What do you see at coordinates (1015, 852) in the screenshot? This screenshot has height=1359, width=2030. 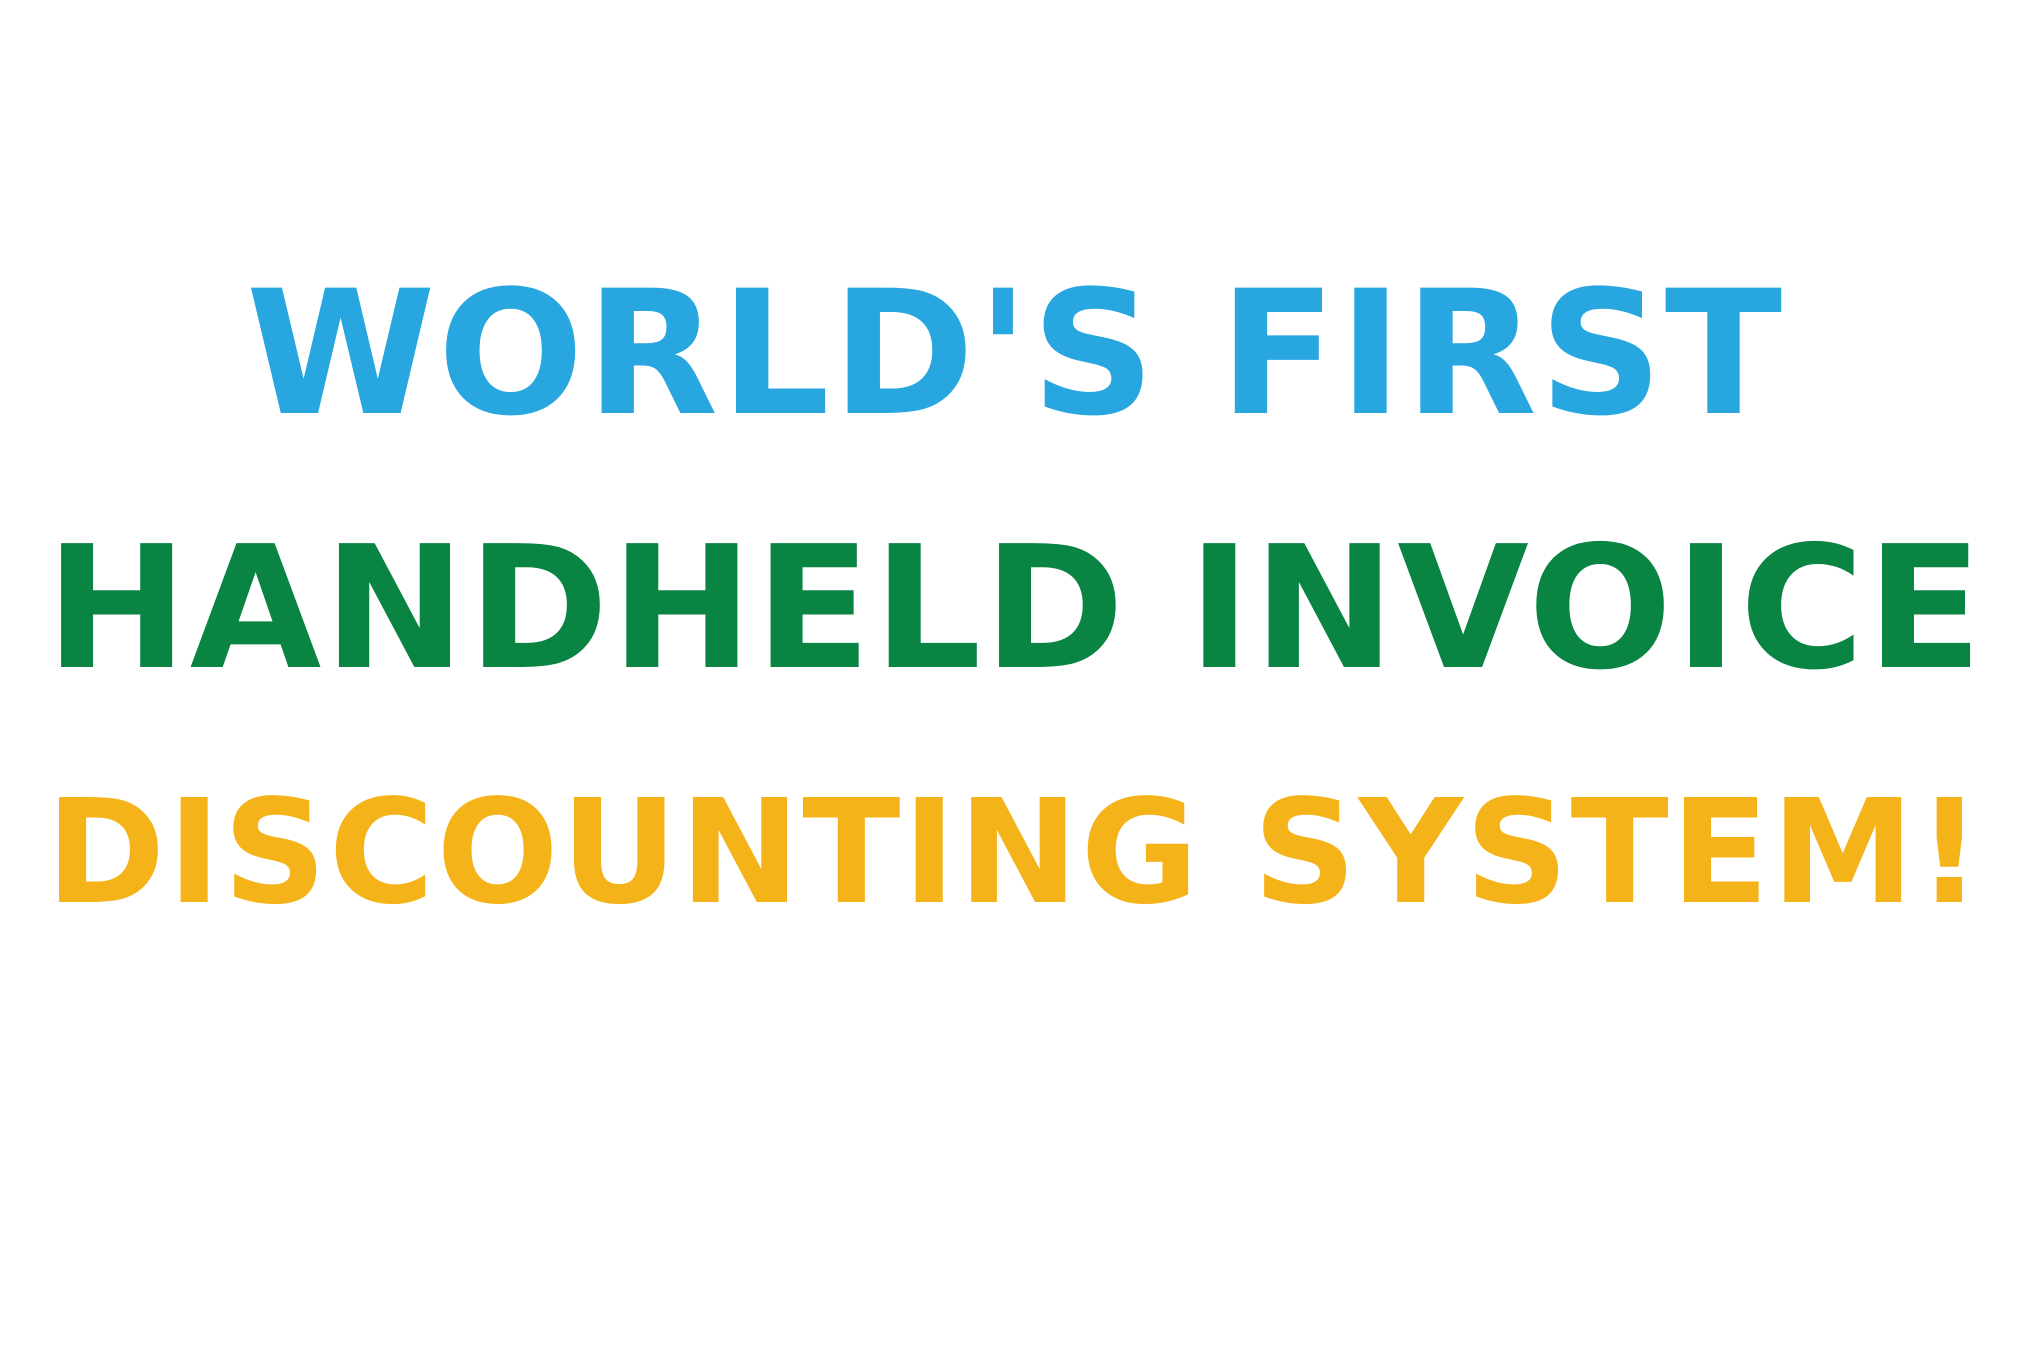 I see `headline-line-3: DISCOUNTING SYSTEM!` at bounding box center [1015, 852].